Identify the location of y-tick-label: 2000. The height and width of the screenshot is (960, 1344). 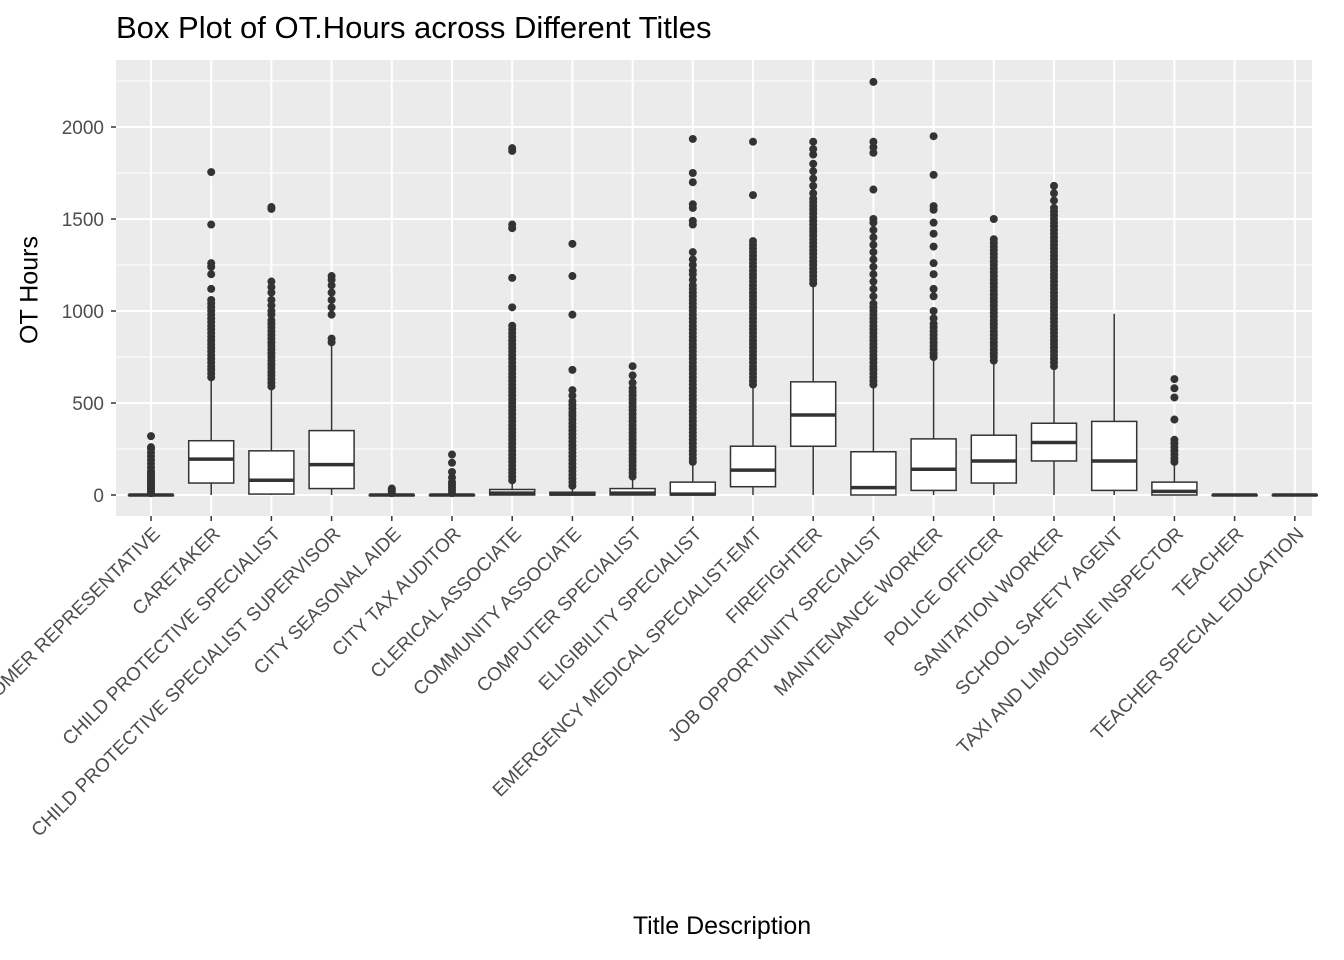
(83, 128).